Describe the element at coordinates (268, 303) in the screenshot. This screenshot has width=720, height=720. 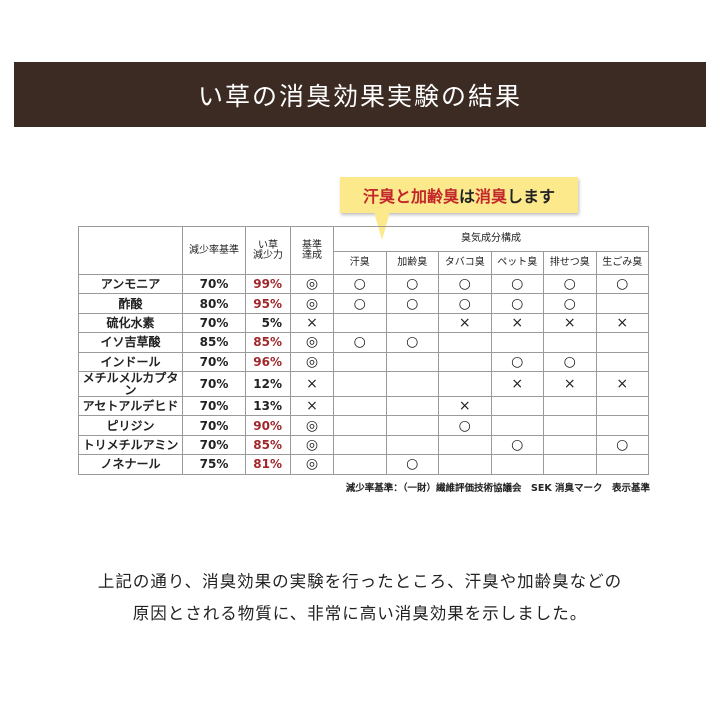
I see `igusa-rate: 95%` at that location.